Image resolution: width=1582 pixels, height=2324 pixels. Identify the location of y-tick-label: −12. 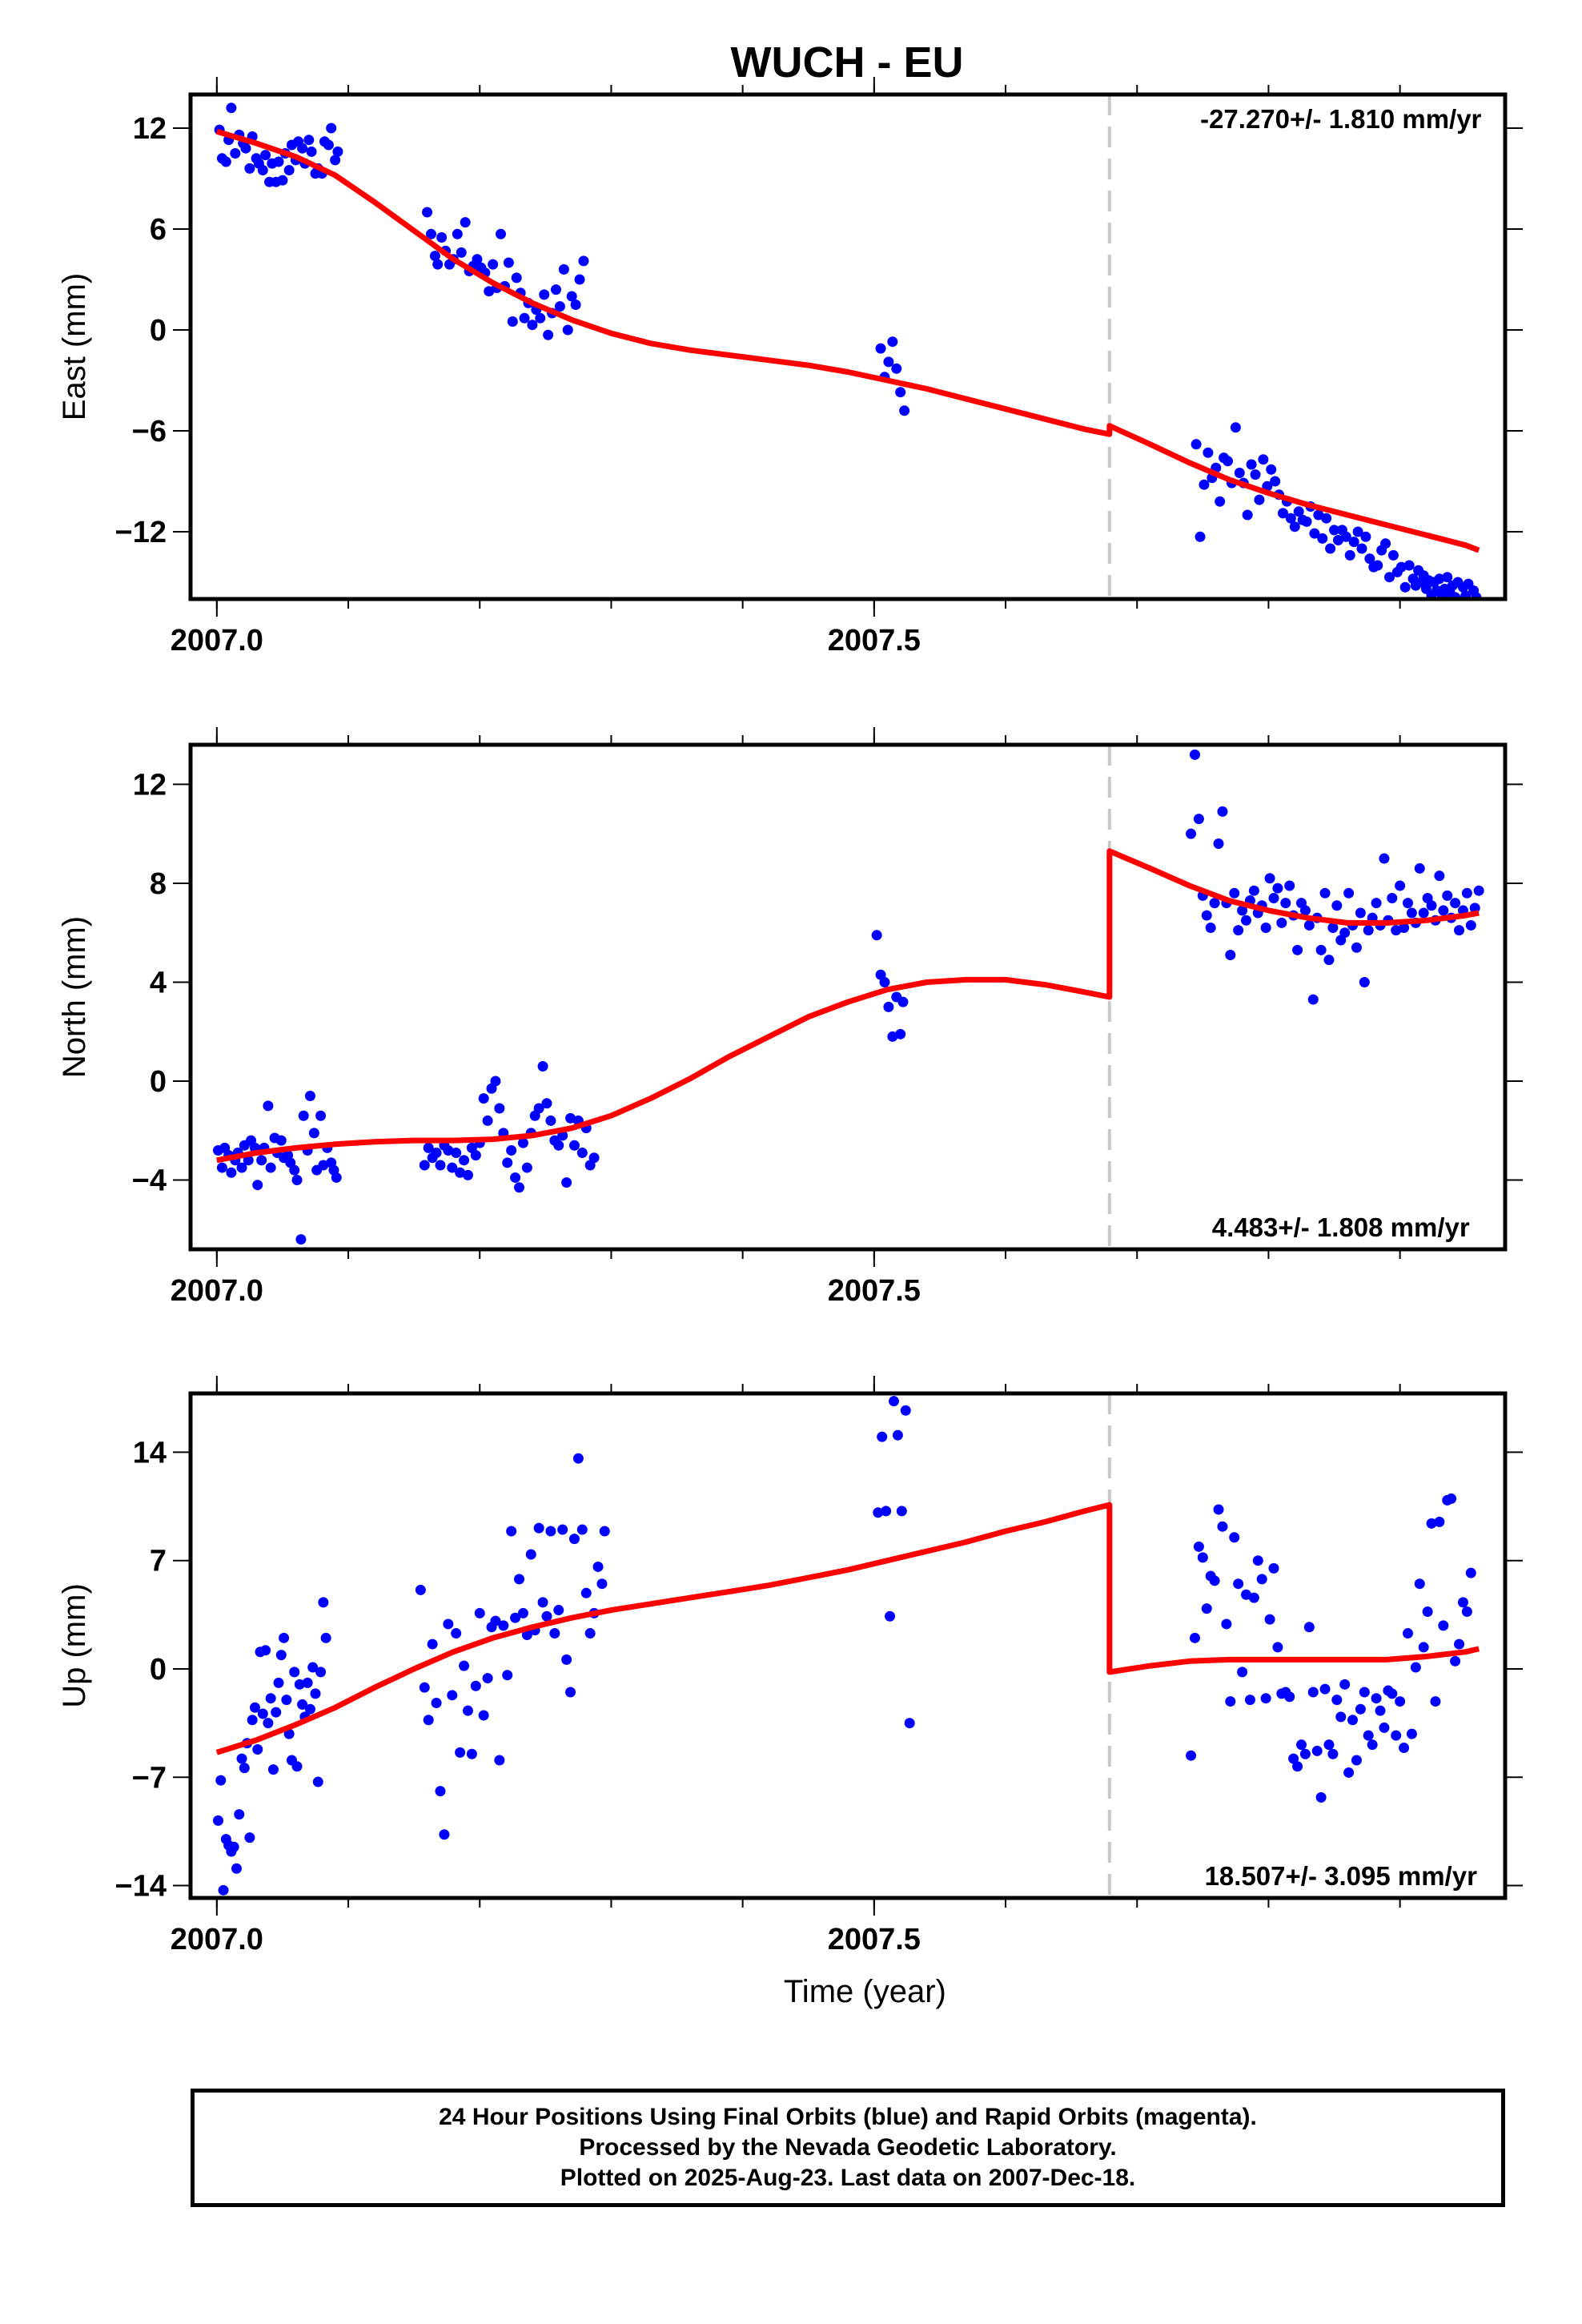
(141, 532).